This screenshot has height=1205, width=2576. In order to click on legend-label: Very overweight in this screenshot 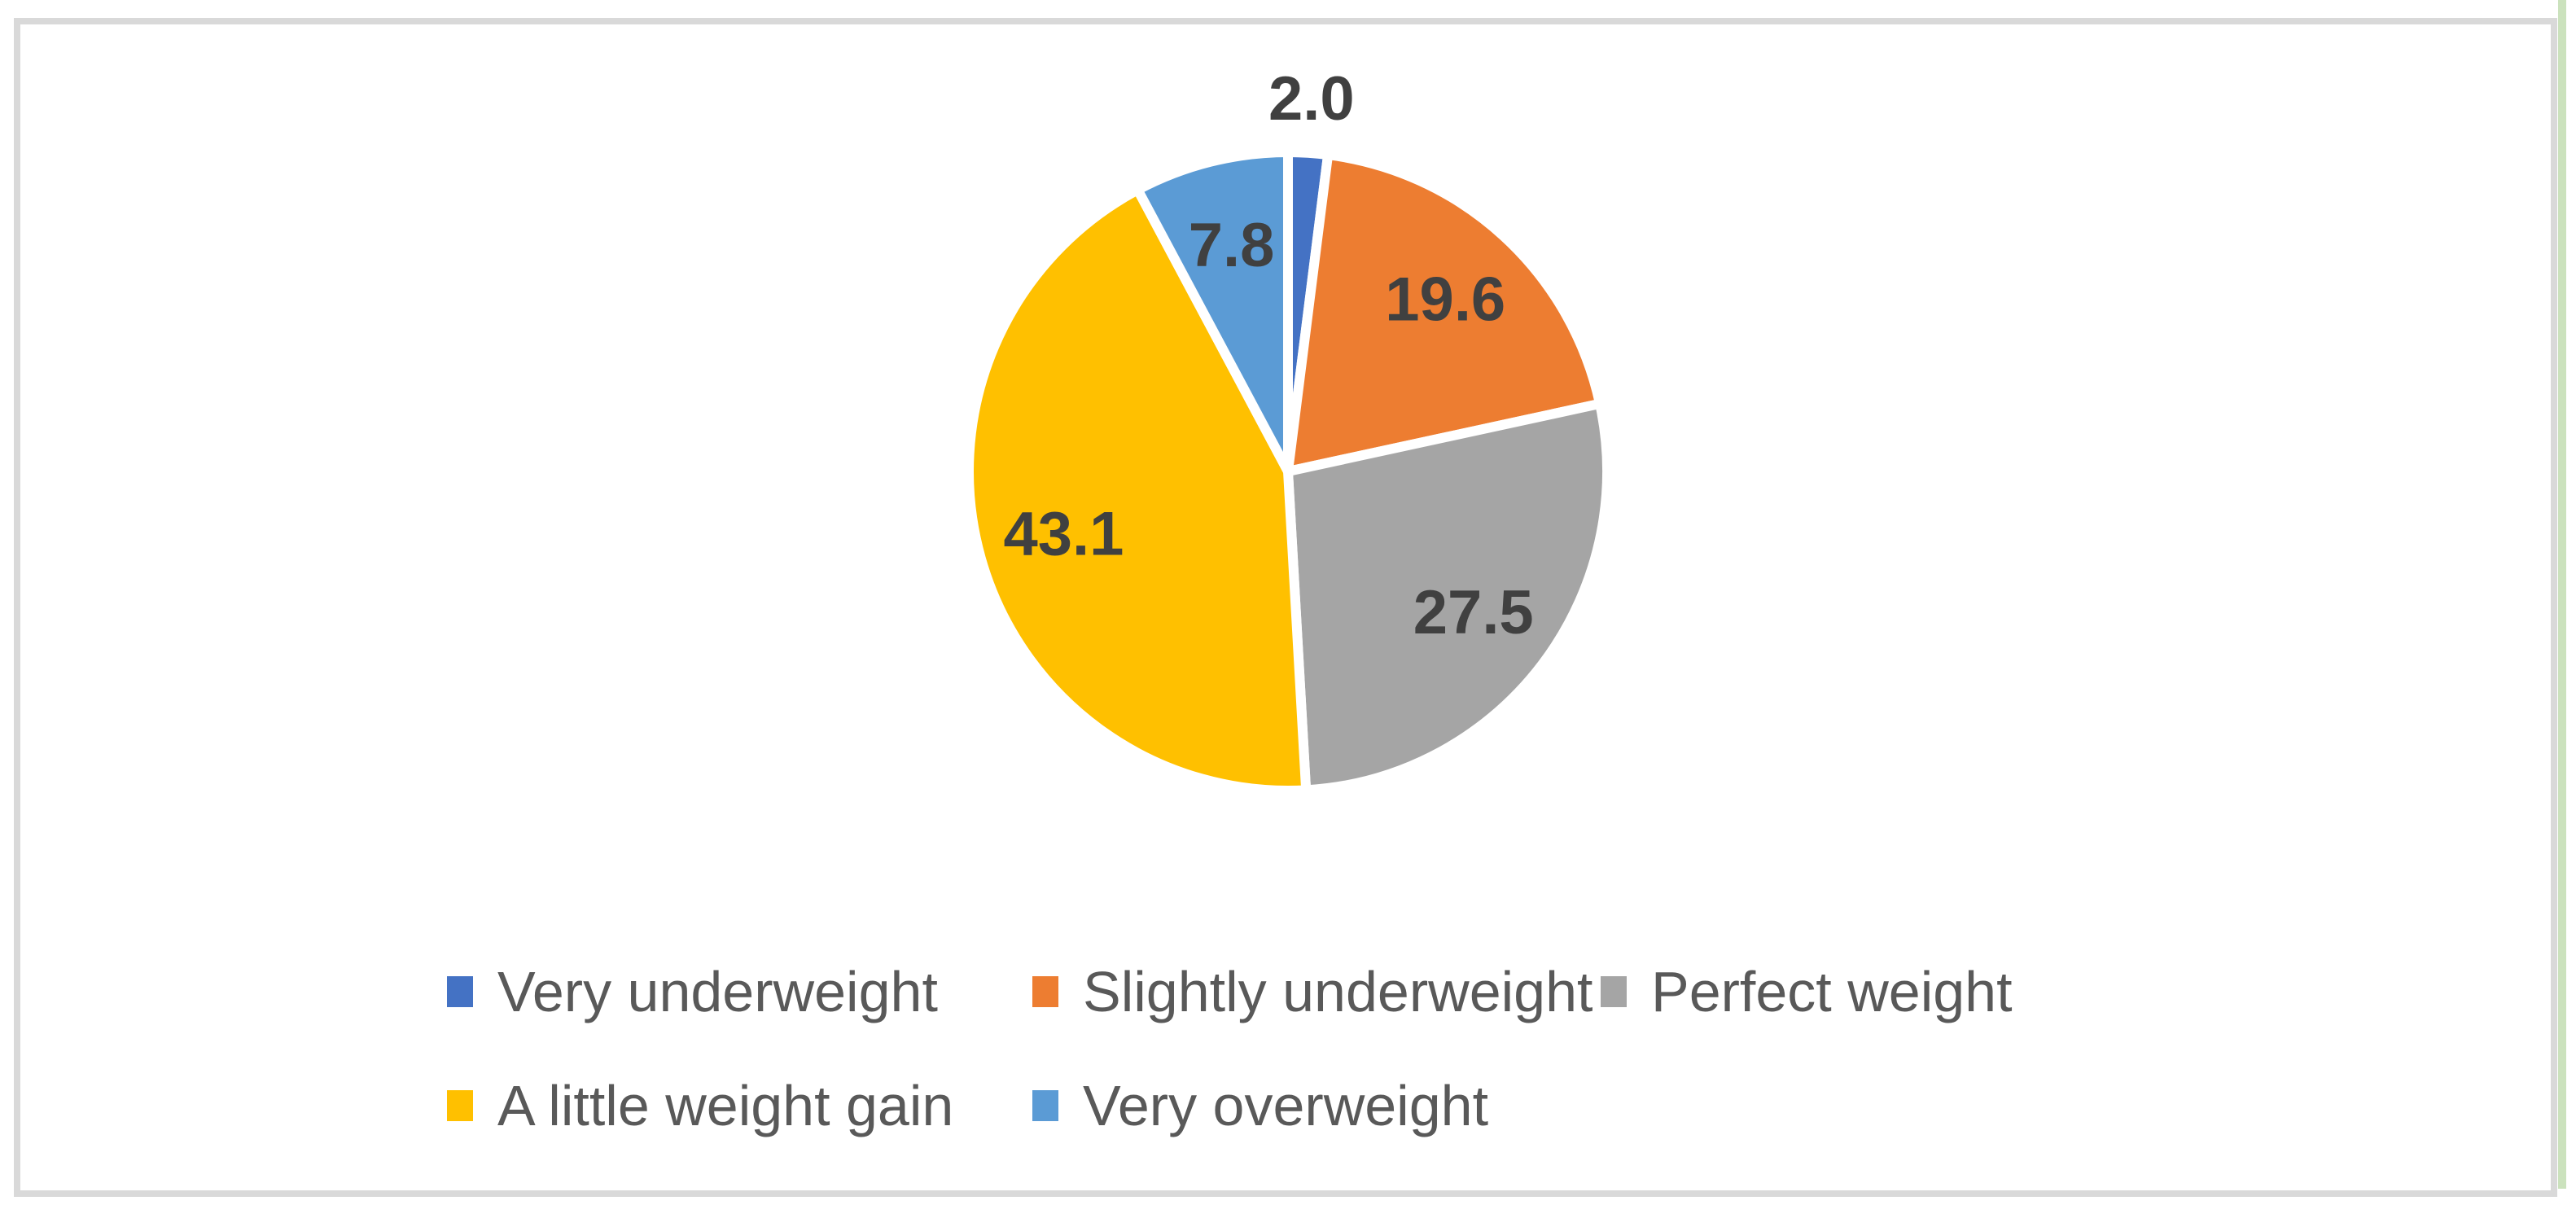, I will do `click(1286, 1105)`.